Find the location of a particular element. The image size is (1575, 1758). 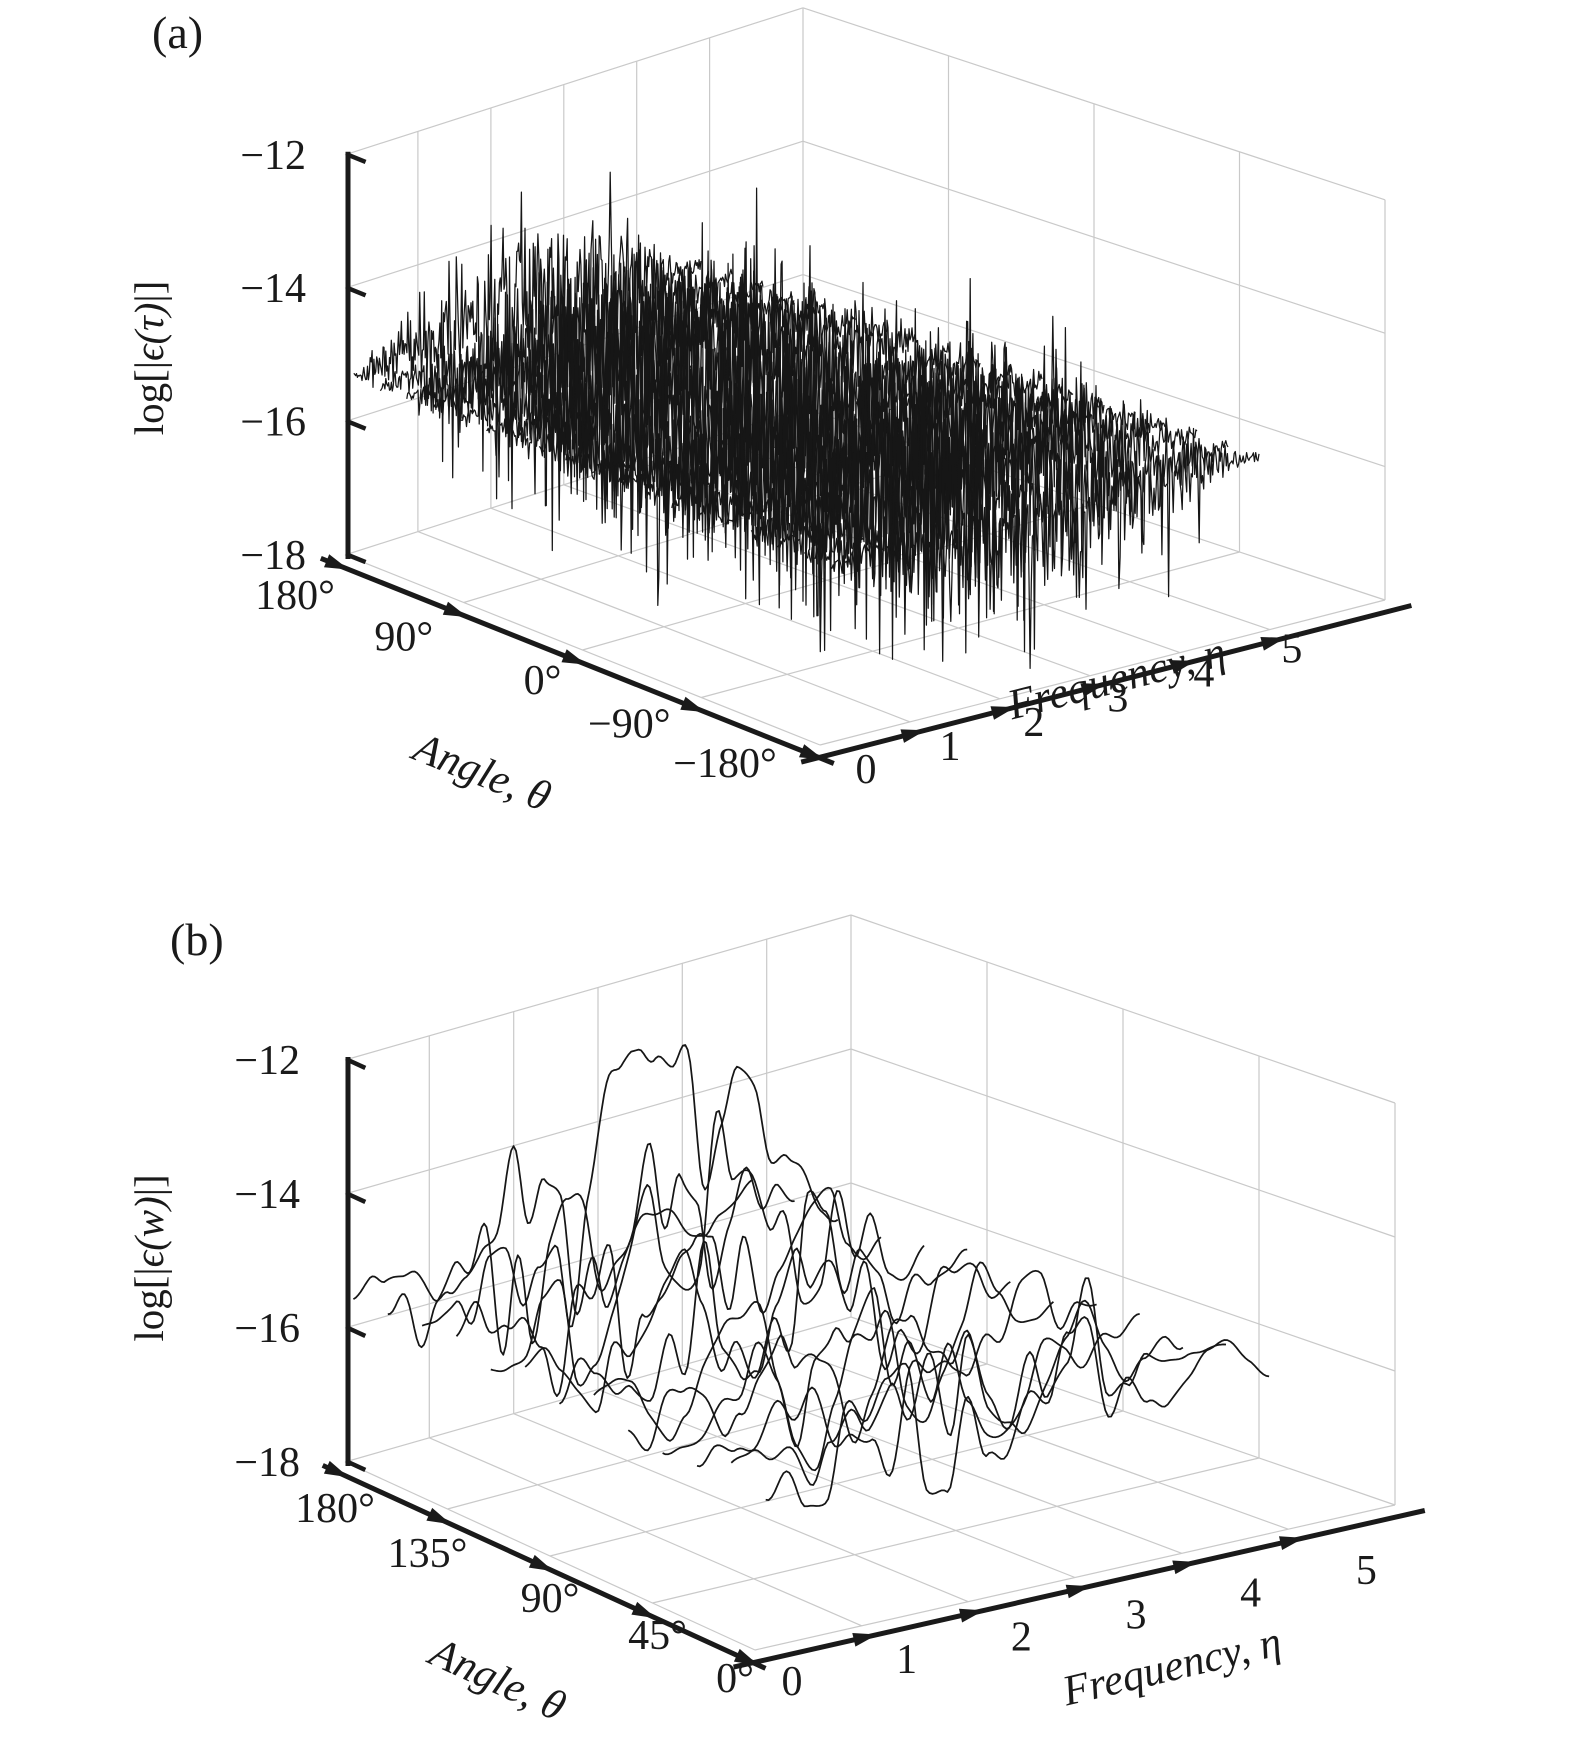

z-axis-label-variable: ϵ(τ) is located at coordinates (149, 332).